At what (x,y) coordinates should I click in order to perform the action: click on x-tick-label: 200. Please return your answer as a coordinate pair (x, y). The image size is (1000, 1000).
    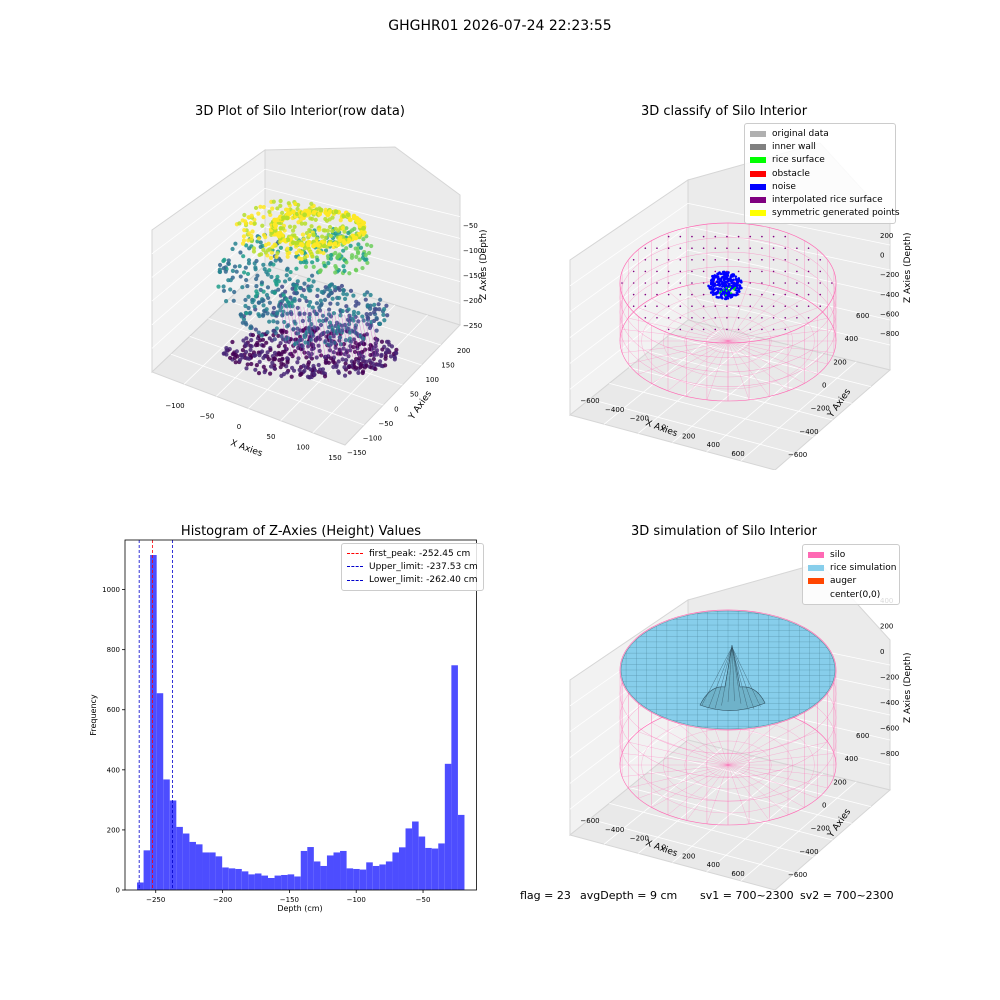
    Looking at the image, I should click on (688, 436).